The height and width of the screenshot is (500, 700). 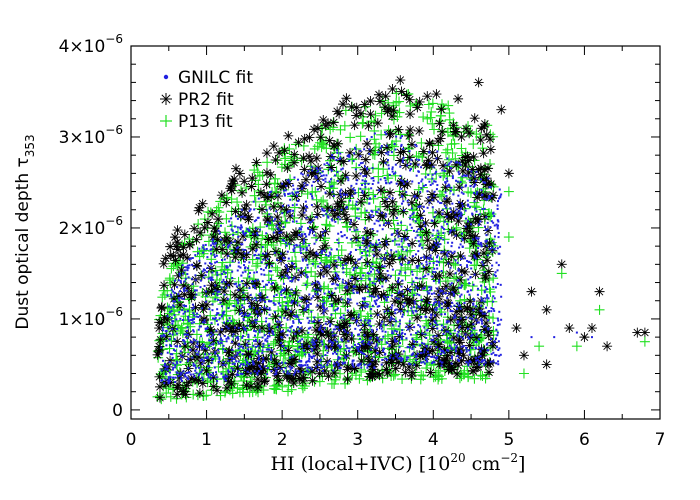 I want to click on point-gnilc-1947, so click(x=417, y=353).